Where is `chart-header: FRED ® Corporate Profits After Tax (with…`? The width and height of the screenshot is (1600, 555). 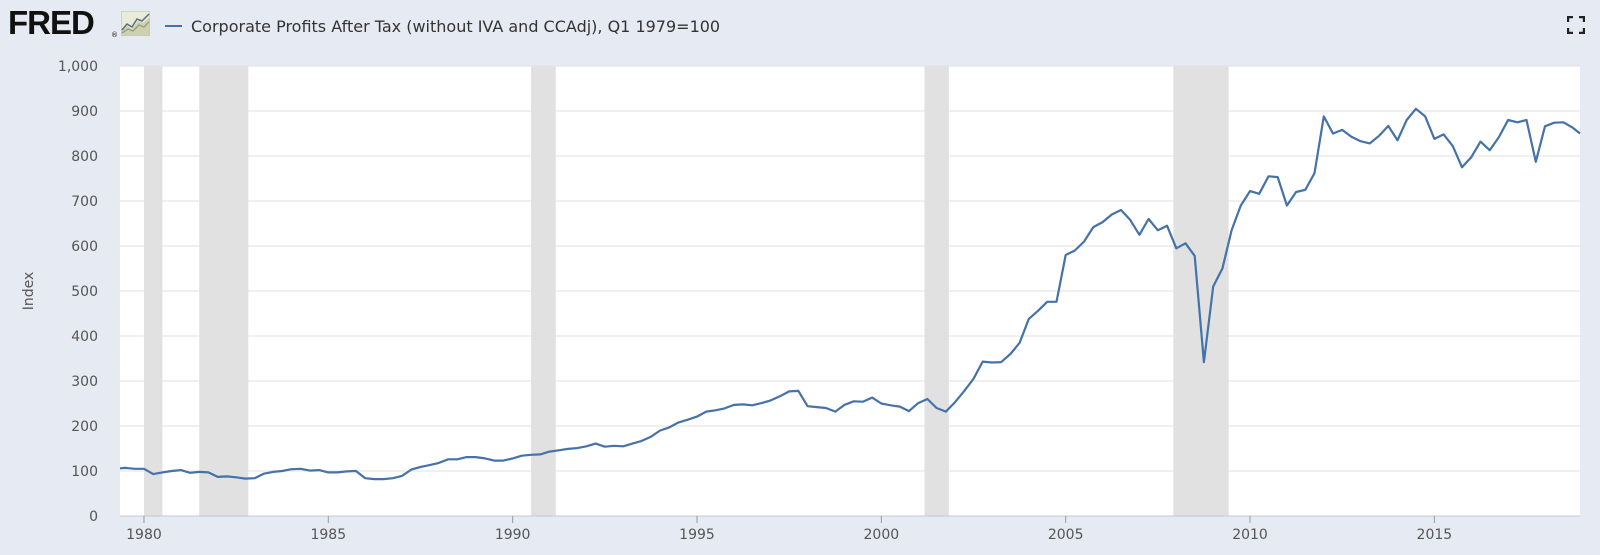 chart-header: FRED ® Corporate Profits After Tax (with… is located at coordinates (800, 27).